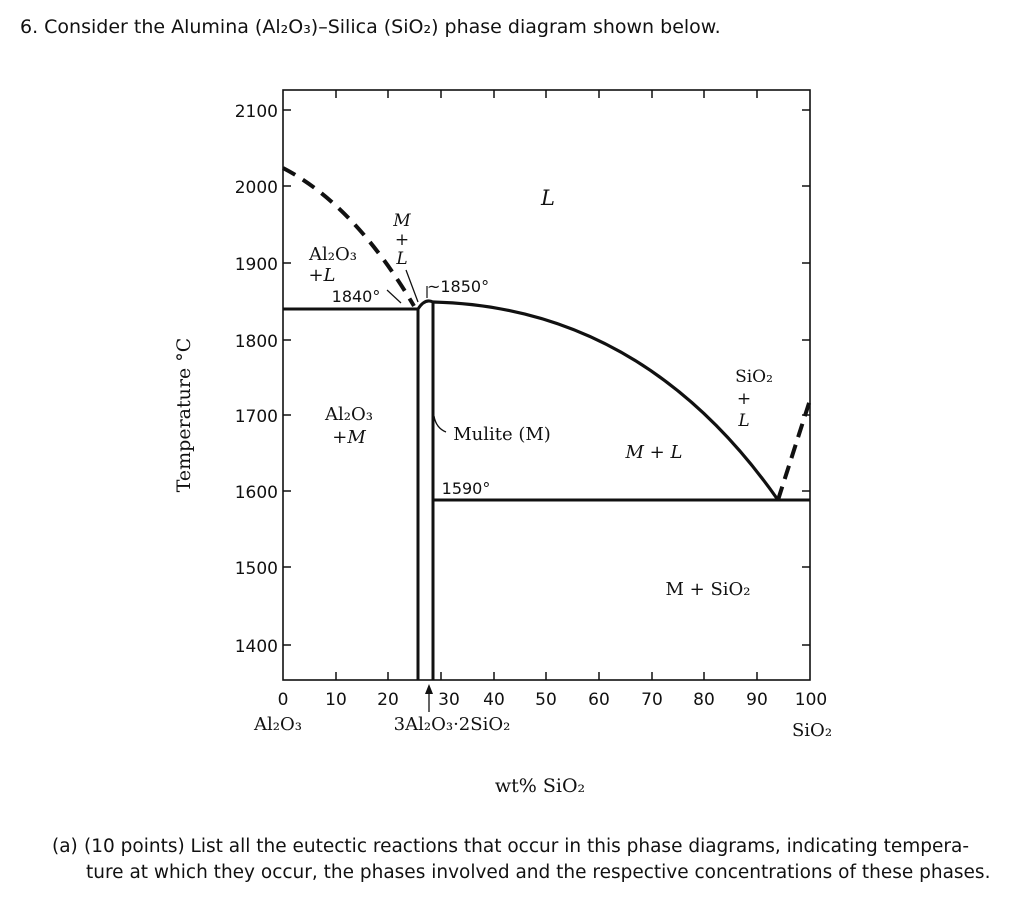 This screenshot has height=914, width=1024. Describe the element at coordinates (388, 700) in the screenshot. I see `x-tick-label: 20` at that location.